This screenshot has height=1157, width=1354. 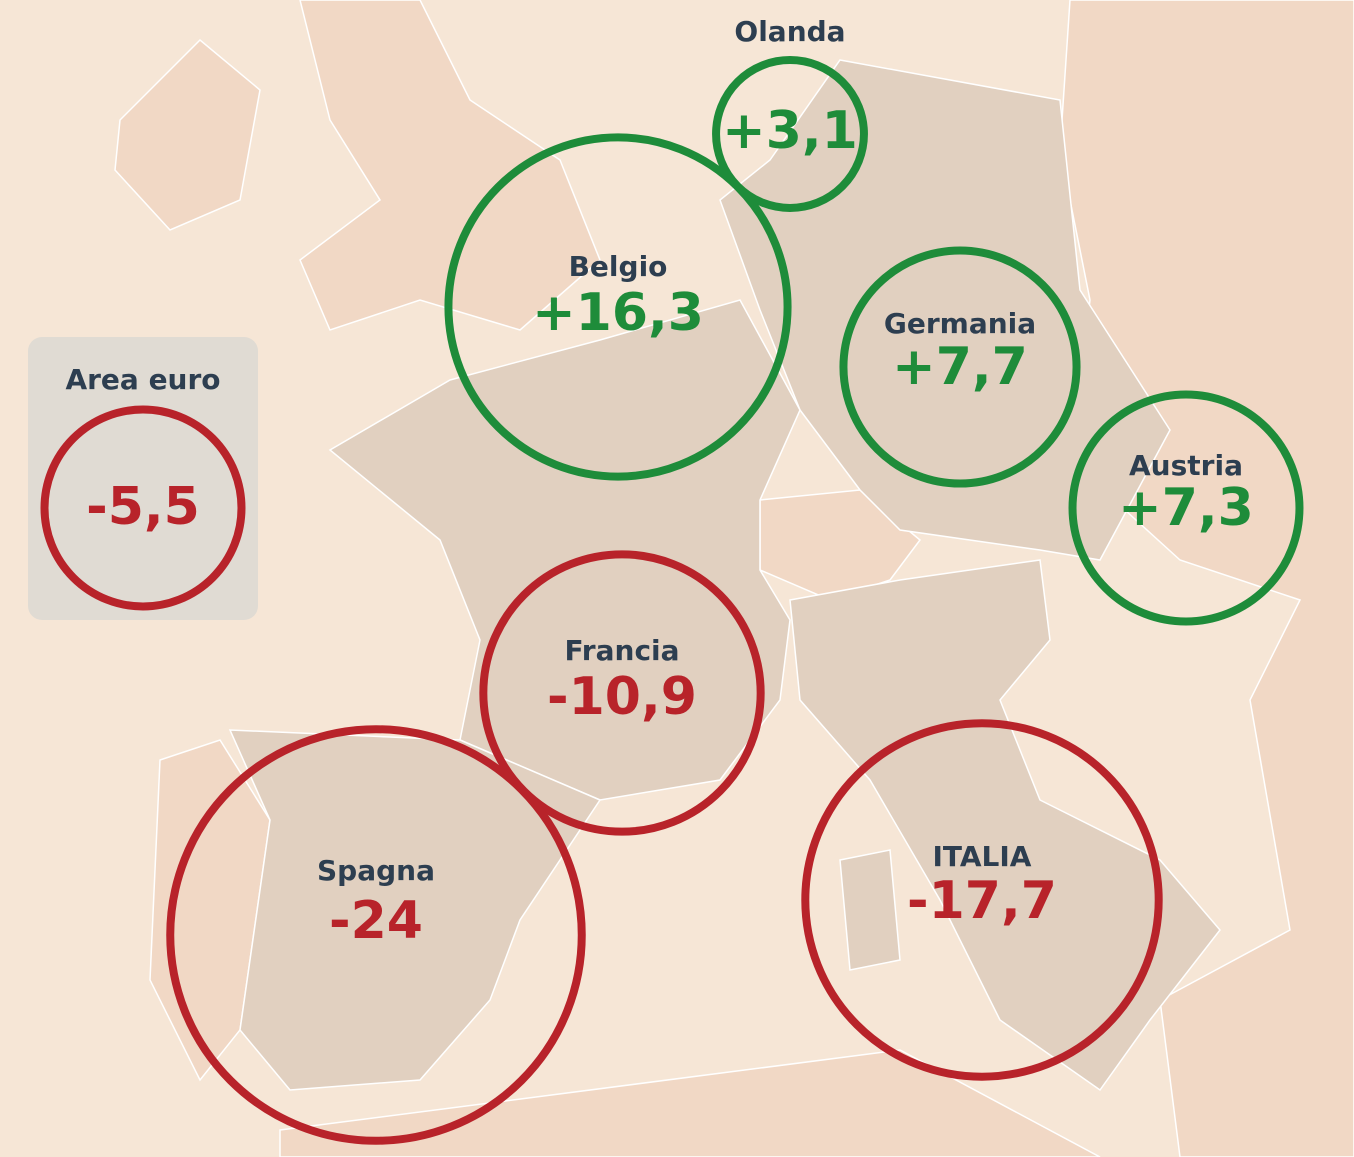 I want to click on italy, so click(x=1005, y=825).